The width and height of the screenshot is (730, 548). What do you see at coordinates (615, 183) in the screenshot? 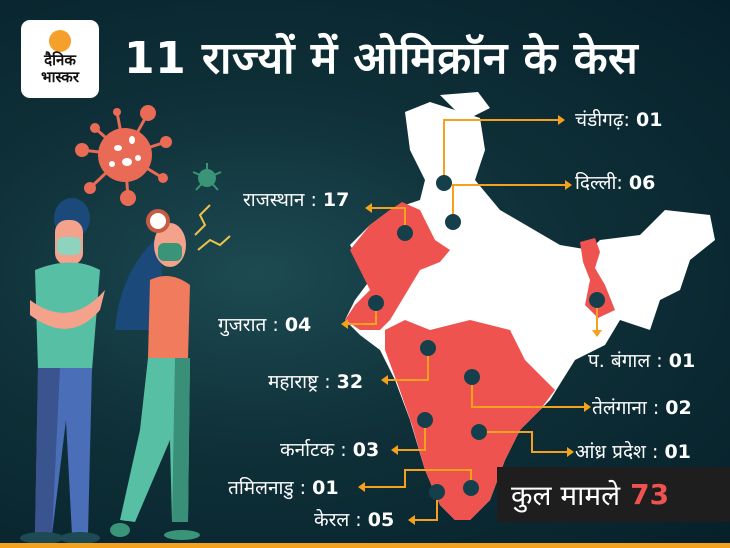
I see `label-delhi: दिल्ली: 06` at bounding box center [615, 183].